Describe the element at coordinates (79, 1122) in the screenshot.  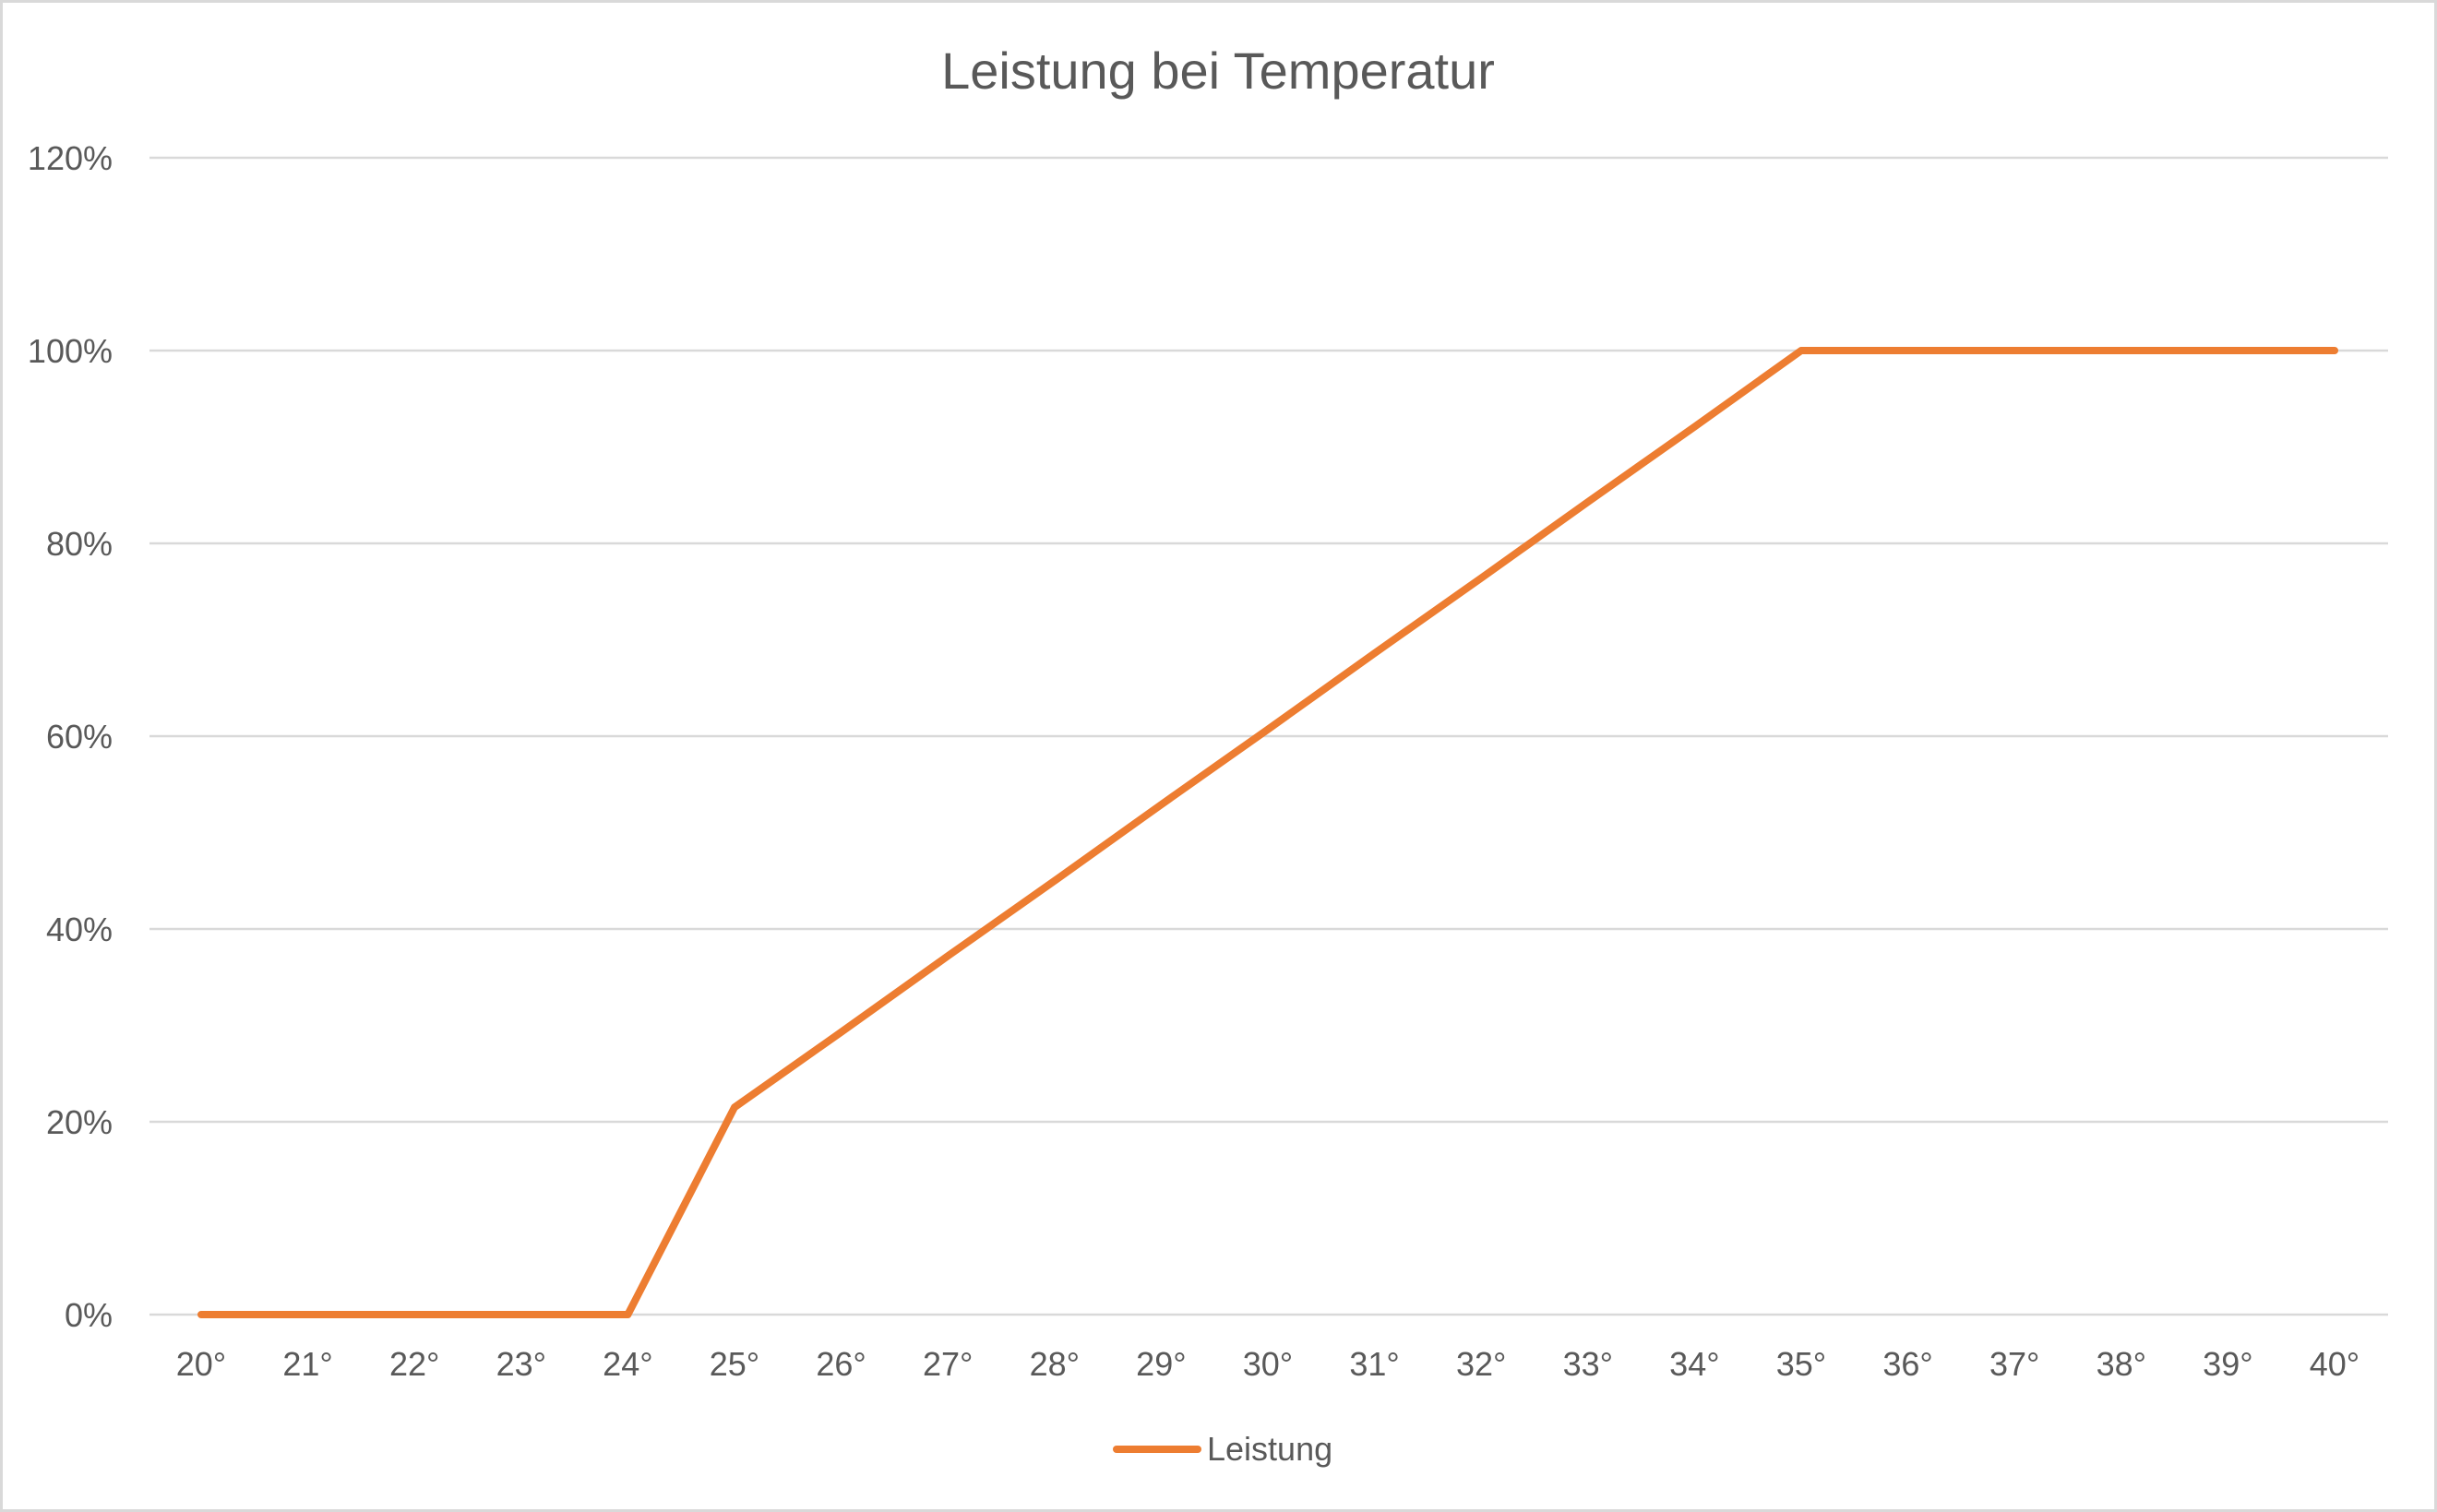
I see `y-tick-label: 20%` at that location.